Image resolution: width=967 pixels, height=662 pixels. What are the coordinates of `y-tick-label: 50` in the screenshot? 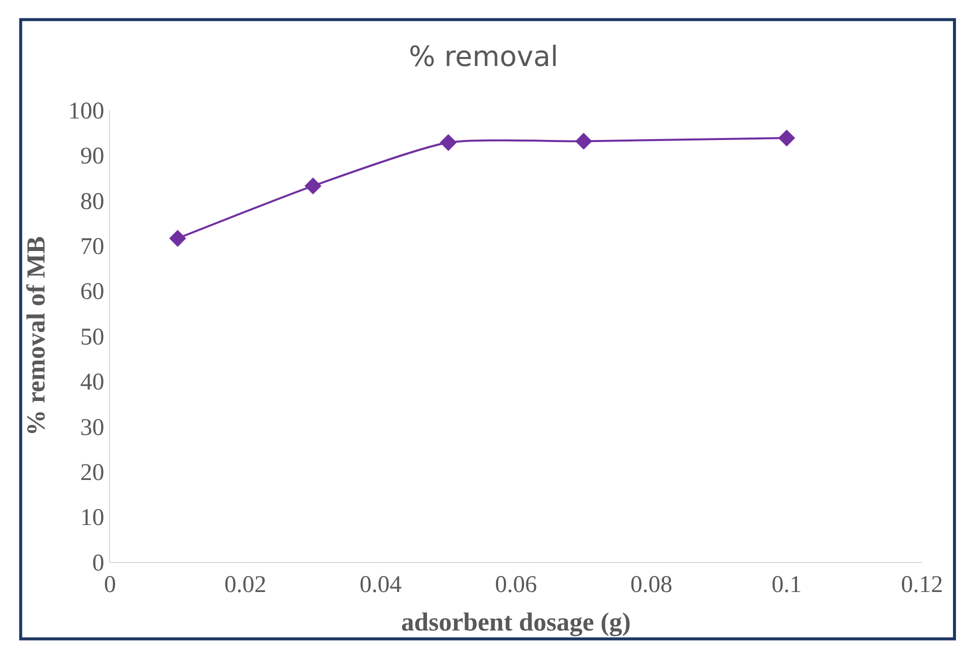 It's located at (92, 337).